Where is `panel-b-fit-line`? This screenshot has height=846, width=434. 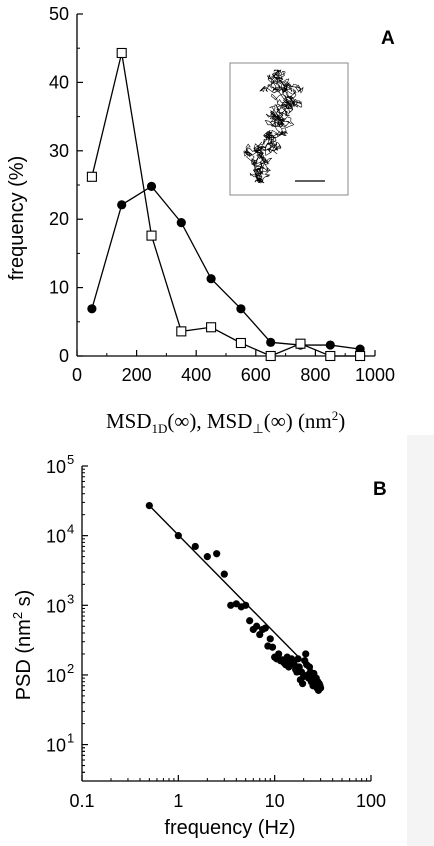
panel-b-fit-line is located at coordinates (233, 591).